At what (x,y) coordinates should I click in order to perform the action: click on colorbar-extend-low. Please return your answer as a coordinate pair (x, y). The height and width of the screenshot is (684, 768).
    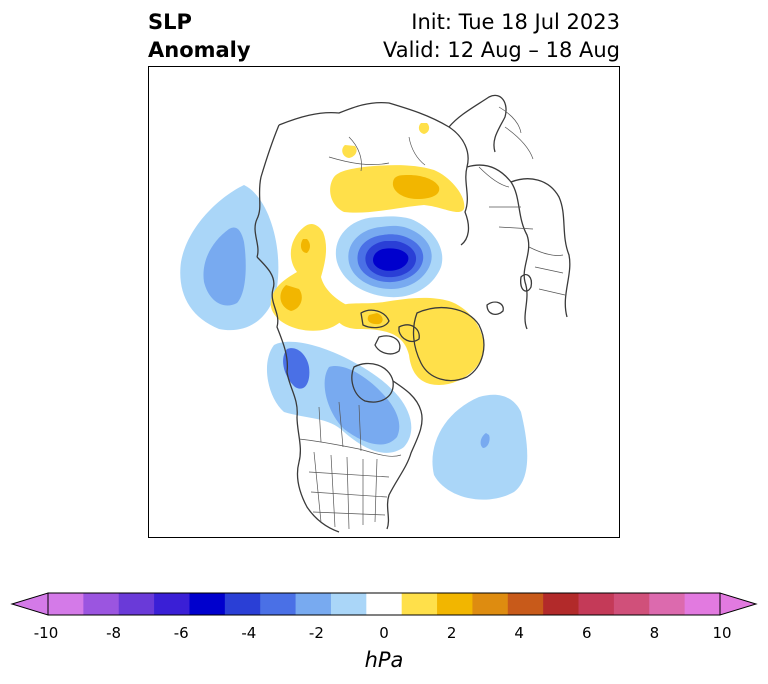
    Looking at the image, I should click on (29, 604).